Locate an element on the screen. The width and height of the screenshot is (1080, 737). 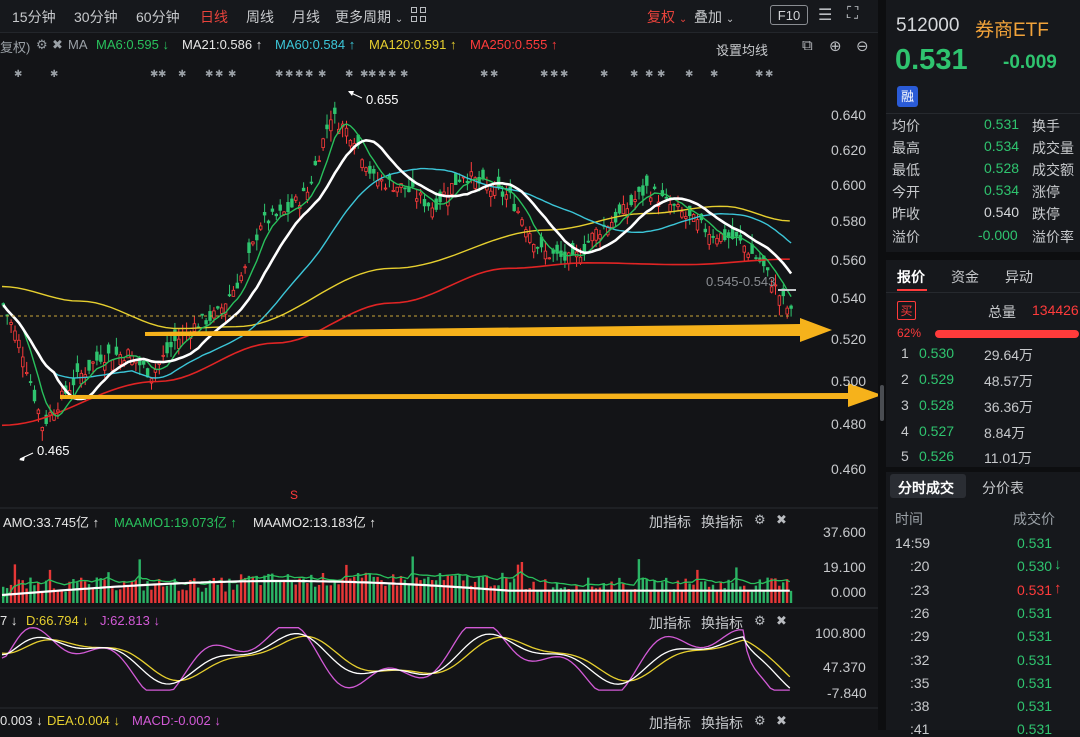
overlay-dropdown: 叠加 ⌄ is located at coordinates (714, 17).